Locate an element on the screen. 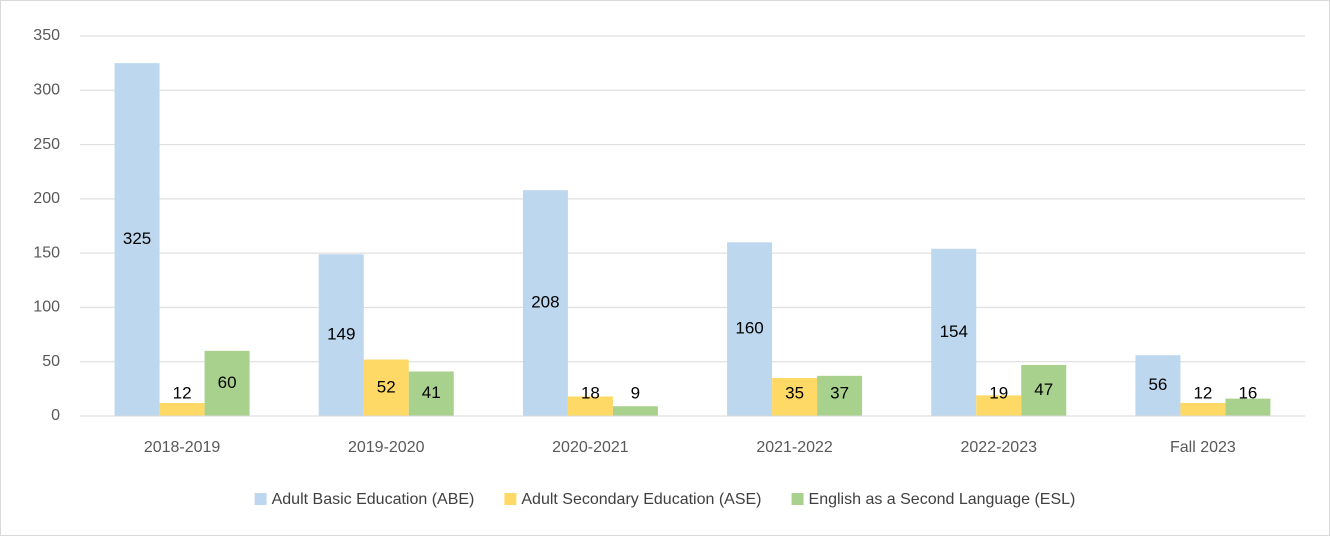  data-label: 160 is located at coordinates (749, 328).